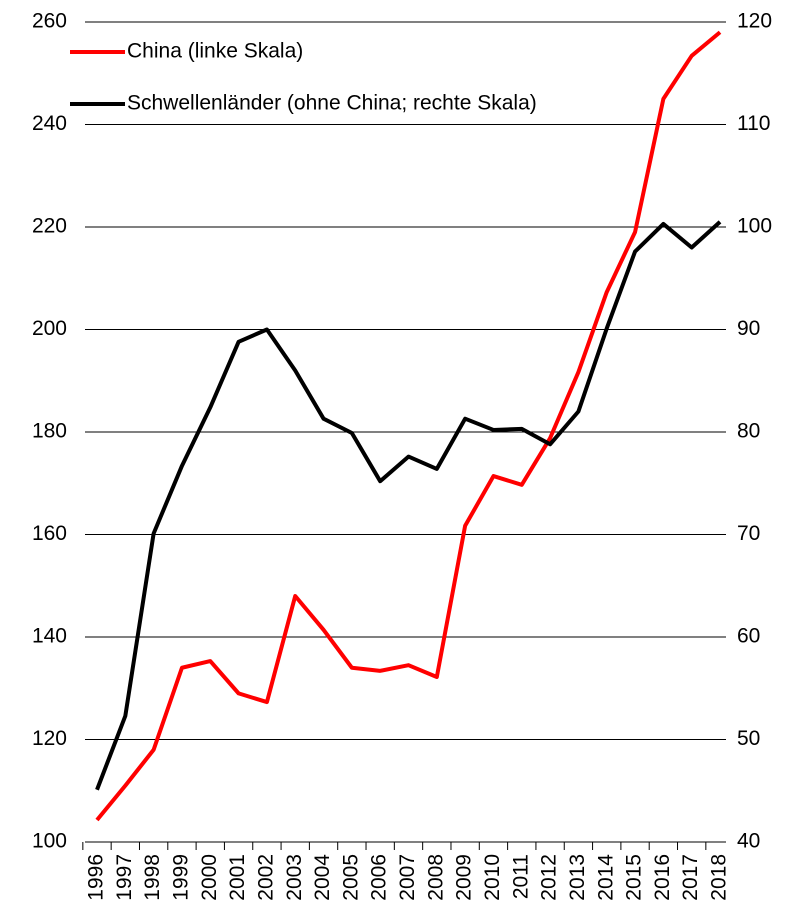 Image resolution: width=807 pixels, height=916 pixels. I want to click on y2-tick-label: 90, so click(748, 328).